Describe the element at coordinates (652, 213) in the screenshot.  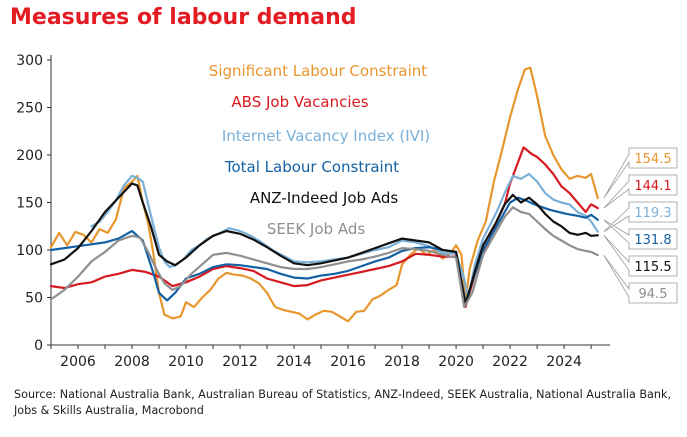
I see `end-value-label-3: 119.3` at that location.